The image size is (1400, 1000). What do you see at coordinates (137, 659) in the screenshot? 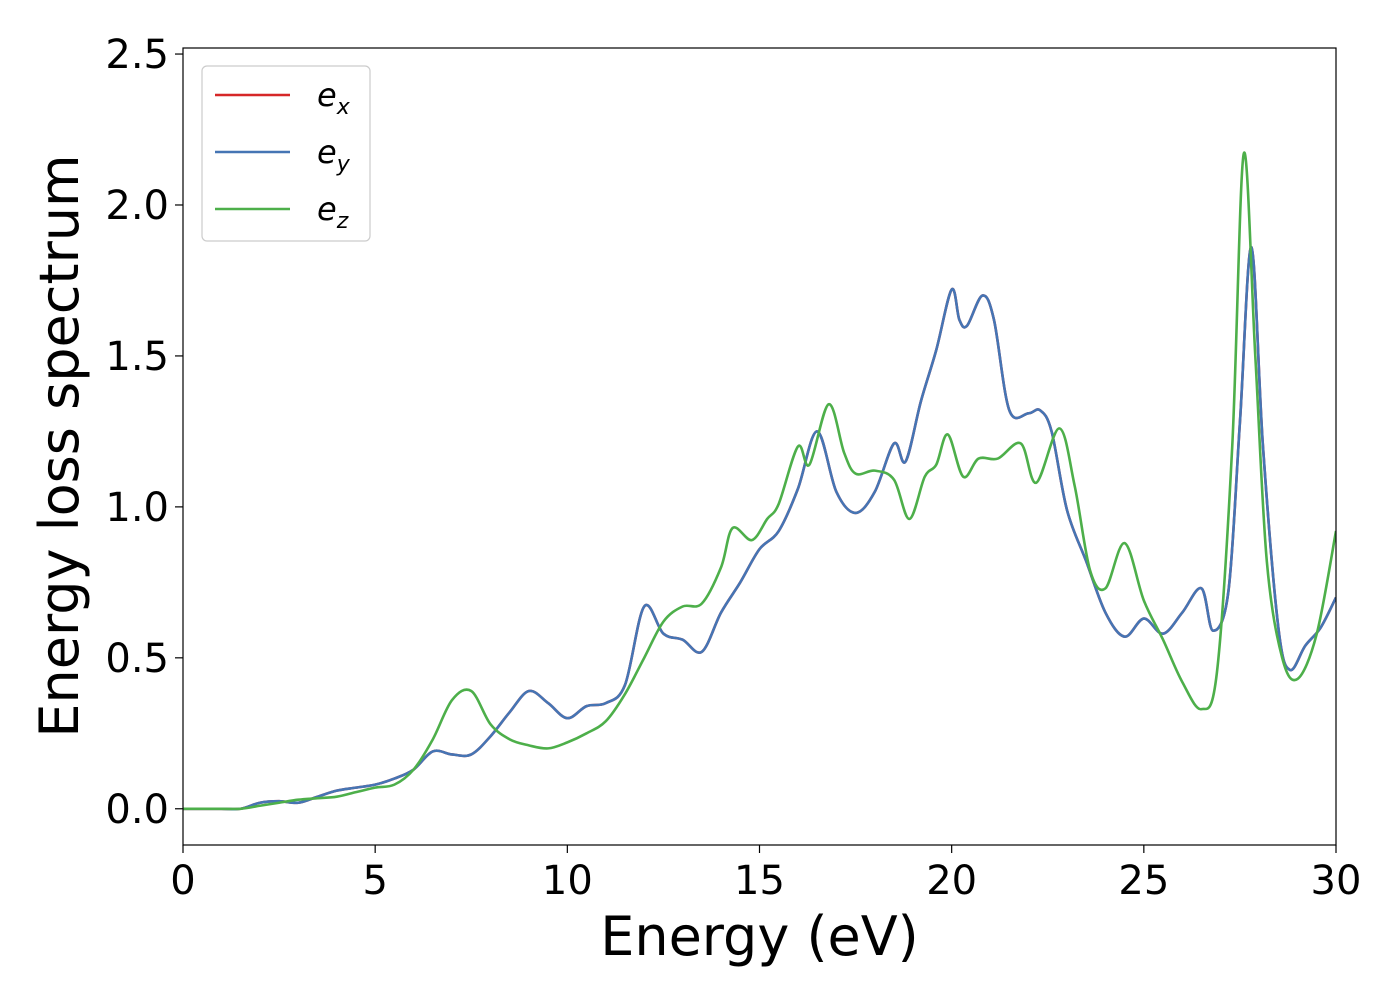
I see `y-tick-label: 0.5` at bounding box center [137, 659].